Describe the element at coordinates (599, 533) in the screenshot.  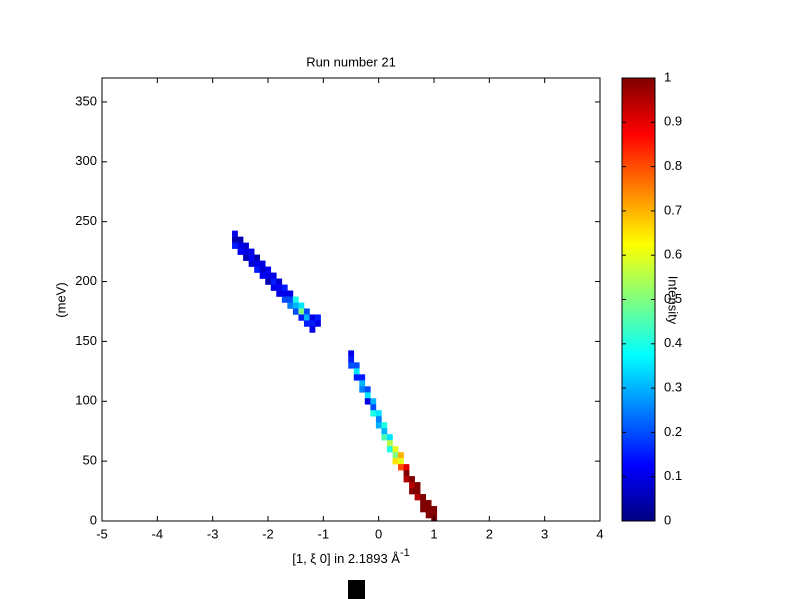
I see `x-tick-label: 4` at that location.